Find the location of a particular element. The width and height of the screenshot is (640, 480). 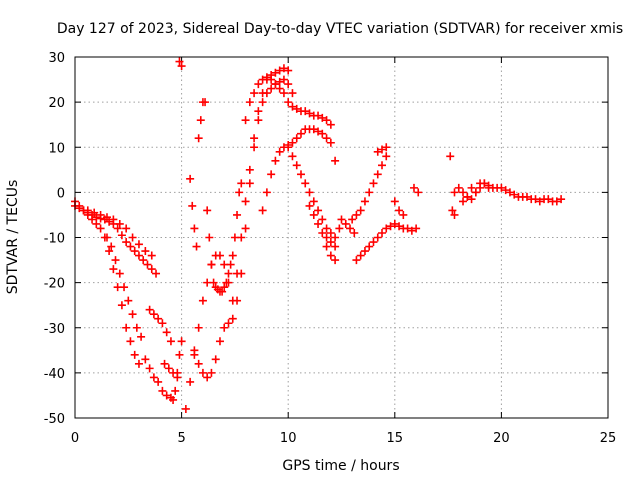

series-track-t is located at coordinates (390, 181).